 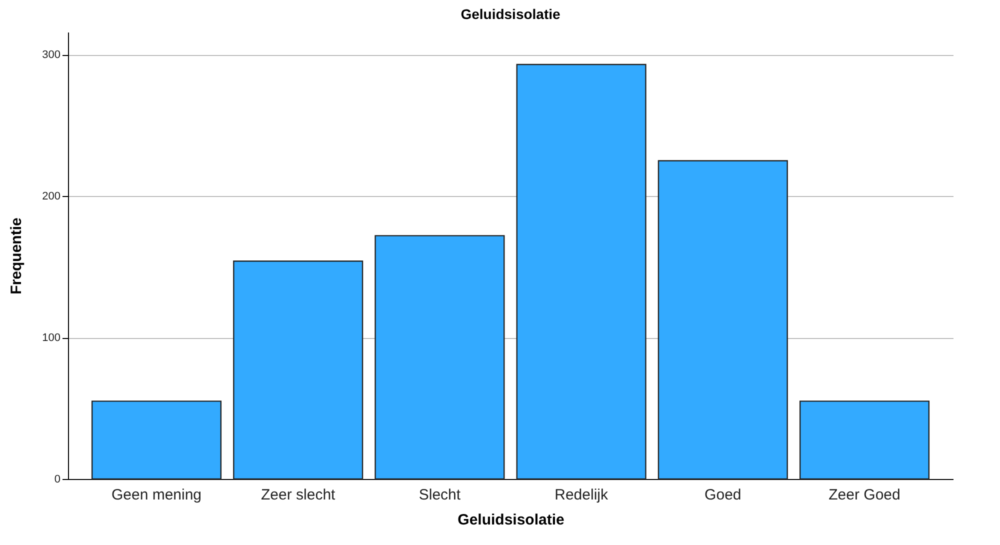 I want to click on y-axis-title: Frequentie, so click(x=17, y=256).